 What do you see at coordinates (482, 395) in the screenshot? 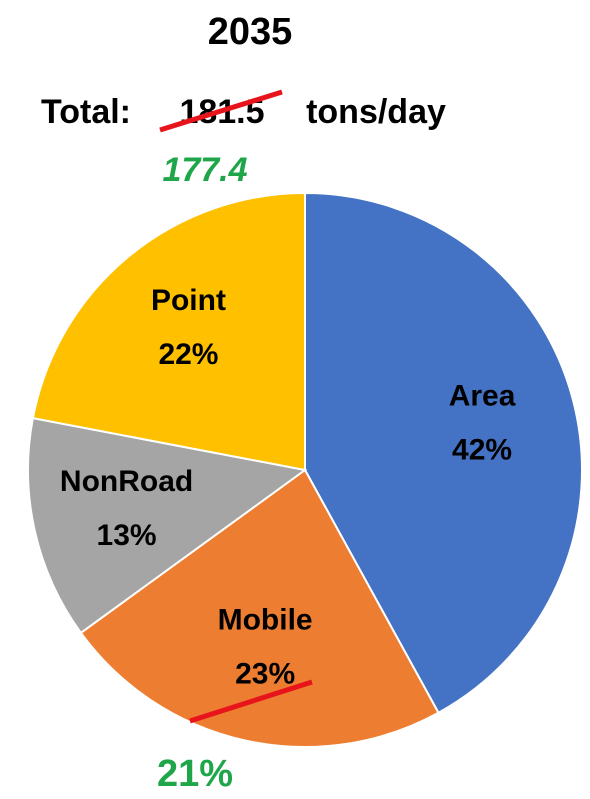
I see `slice-name: Area` at bounding box center [482, 395].